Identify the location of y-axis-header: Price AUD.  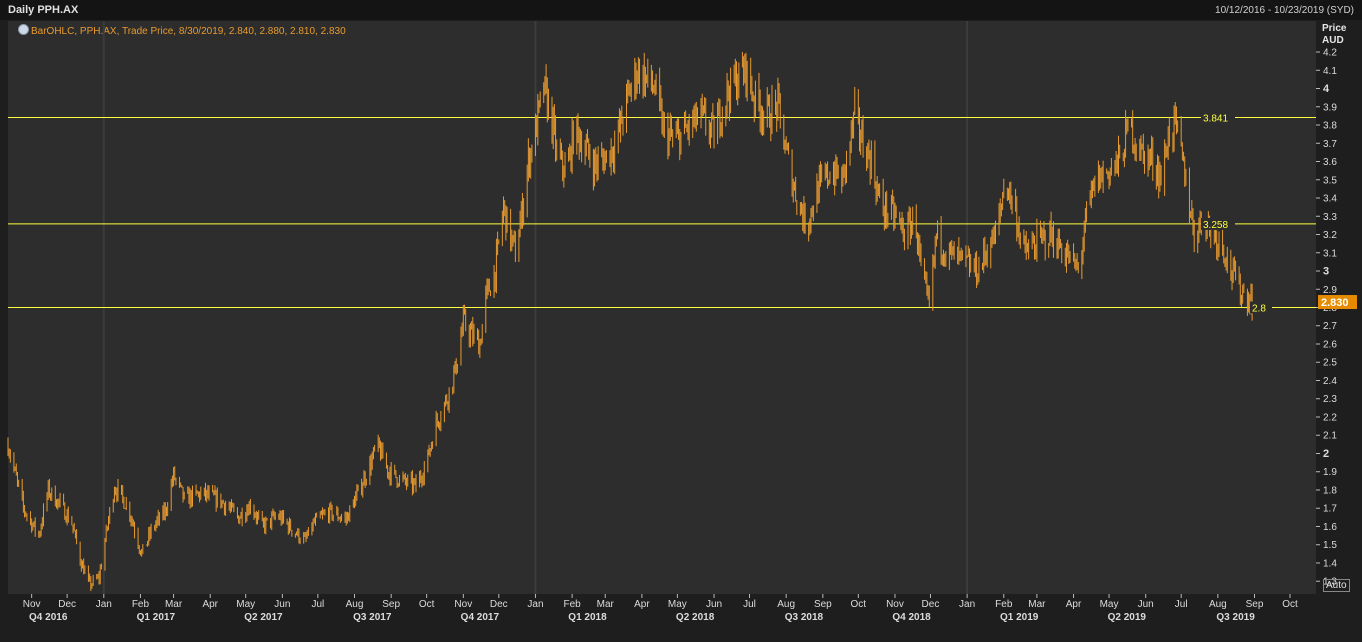
(1334, 35).